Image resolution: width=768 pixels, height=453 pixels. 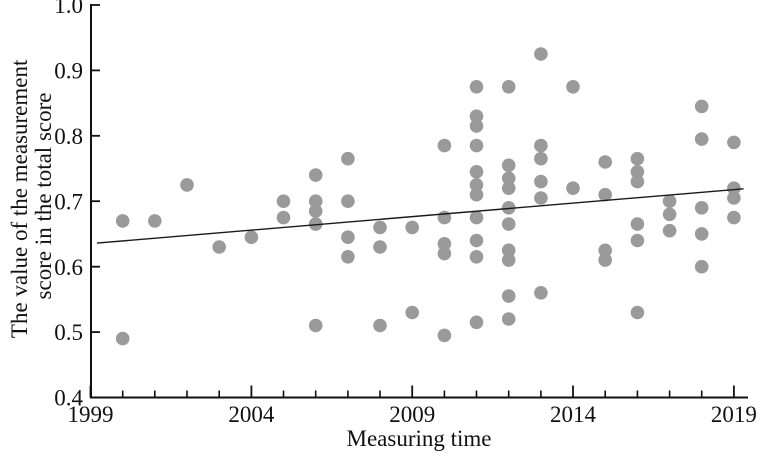 I want to click on x-tick-label: 2019, so click(x=734, y=414).